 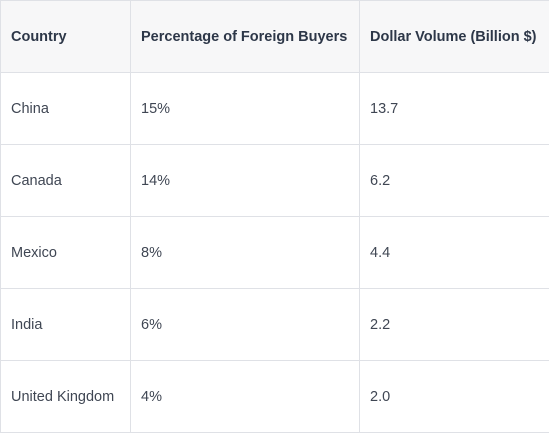 What do you see at coordinates (65, 108) in the screenshot?
I see `cell-country: China` at bounding box center [65, 108].